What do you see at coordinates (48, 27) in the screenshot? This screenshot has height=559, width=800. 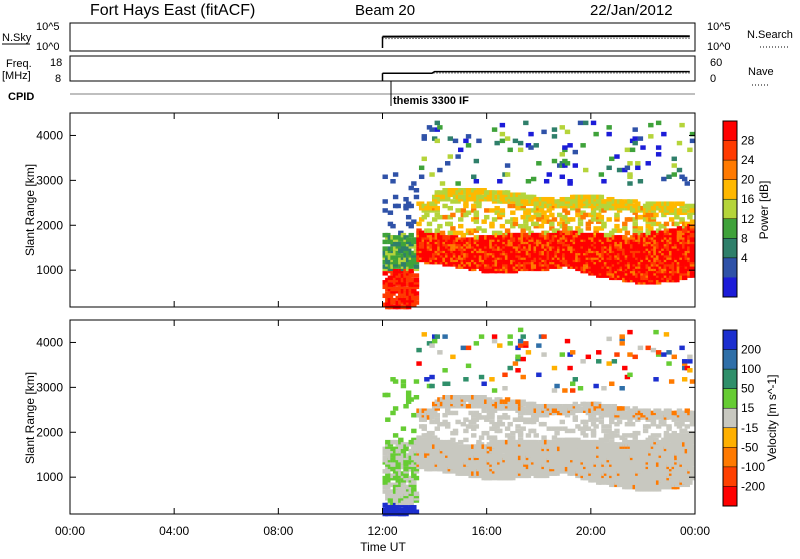 I see `sky-tick-left-top: 10^5` at bounding box center [48, 27].